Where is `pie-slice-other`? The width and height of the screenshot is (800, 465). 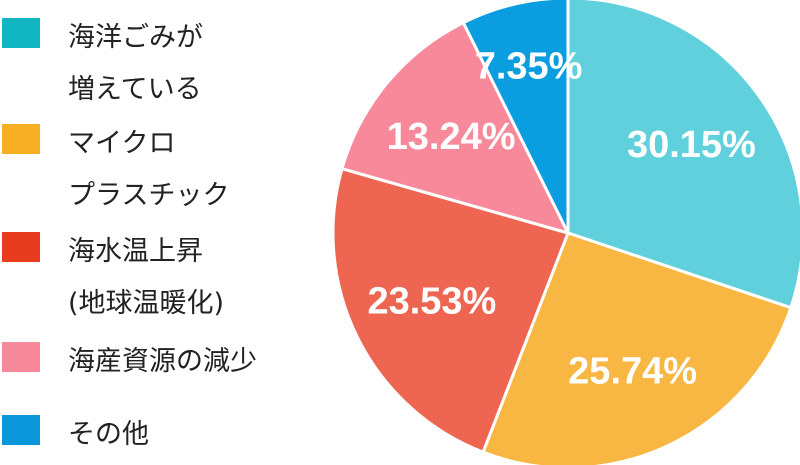 pie-slice-other is located at coordinates (515, 117).